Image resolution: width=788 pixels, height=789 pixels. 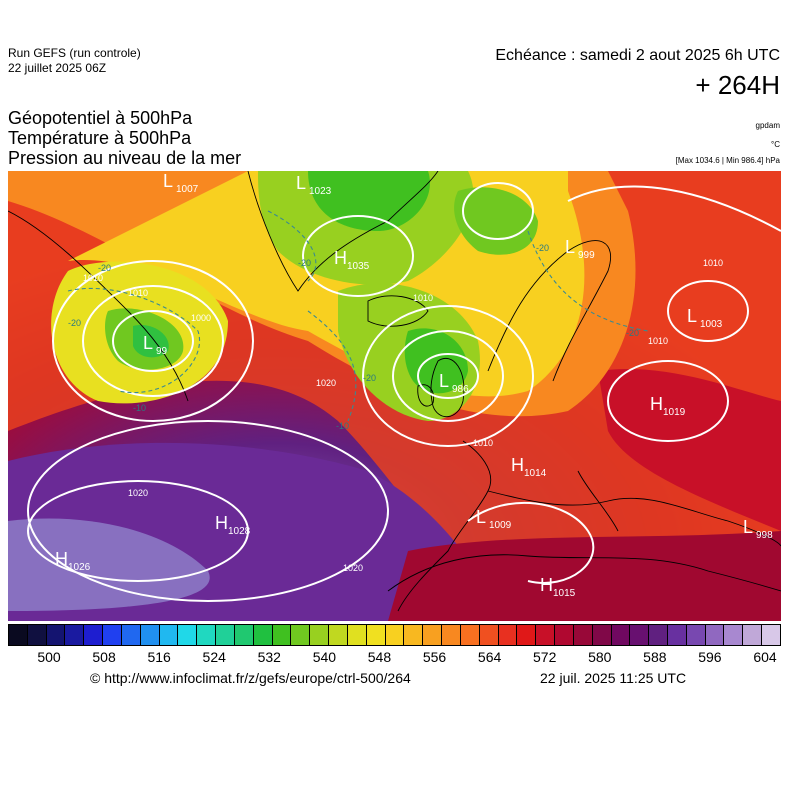 I want to click on coast-greenland, so click(x=343, y=231).